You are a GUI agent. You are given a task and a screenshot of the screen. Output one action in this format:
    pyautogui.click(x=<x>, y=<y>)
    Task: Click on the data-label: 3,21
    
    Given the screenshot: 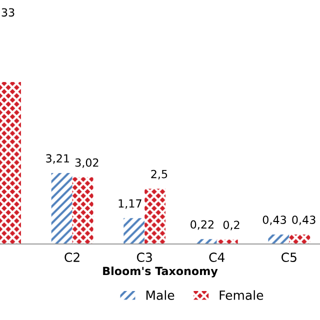 What is the action you would take?
    pyautogui.click(x=57, y=159)
    